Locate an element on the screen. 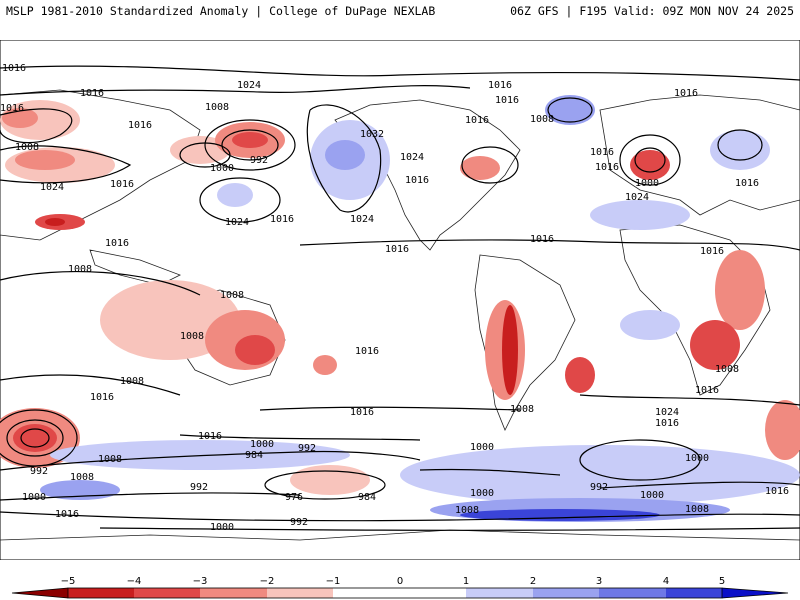  colorbar-arrow-right is located at coordinates (755, 593).